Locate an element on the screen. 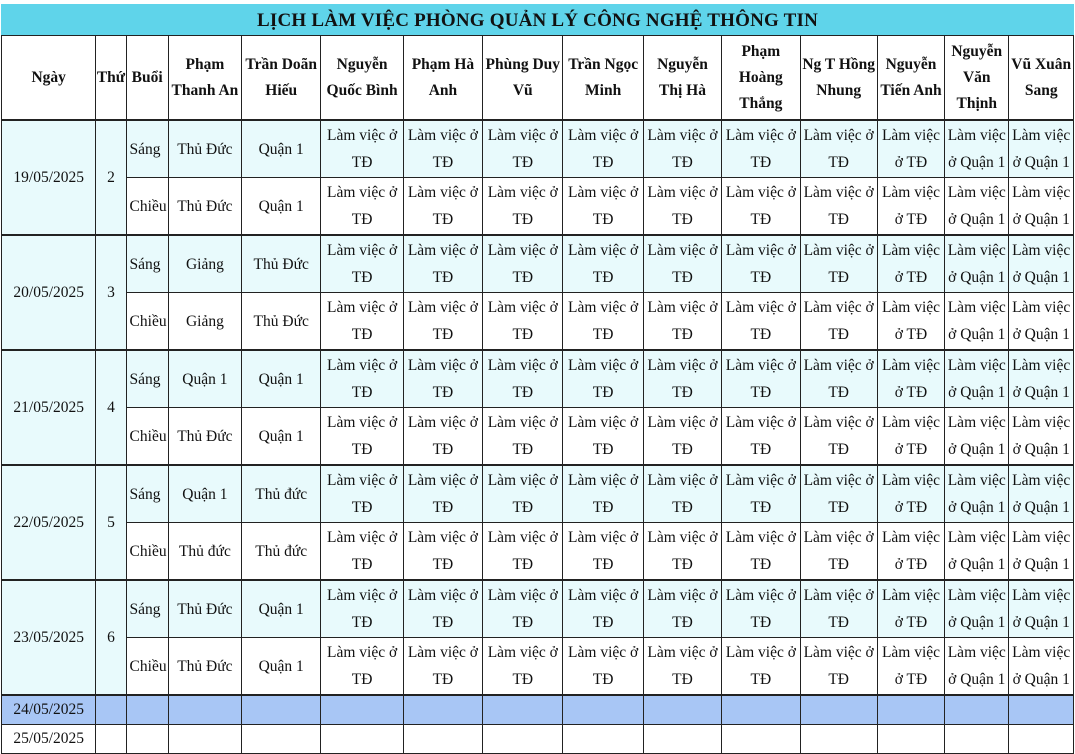  column-header-phung-duy-vu: Phùng Duy Vũ is located at coordinates (523, 78).